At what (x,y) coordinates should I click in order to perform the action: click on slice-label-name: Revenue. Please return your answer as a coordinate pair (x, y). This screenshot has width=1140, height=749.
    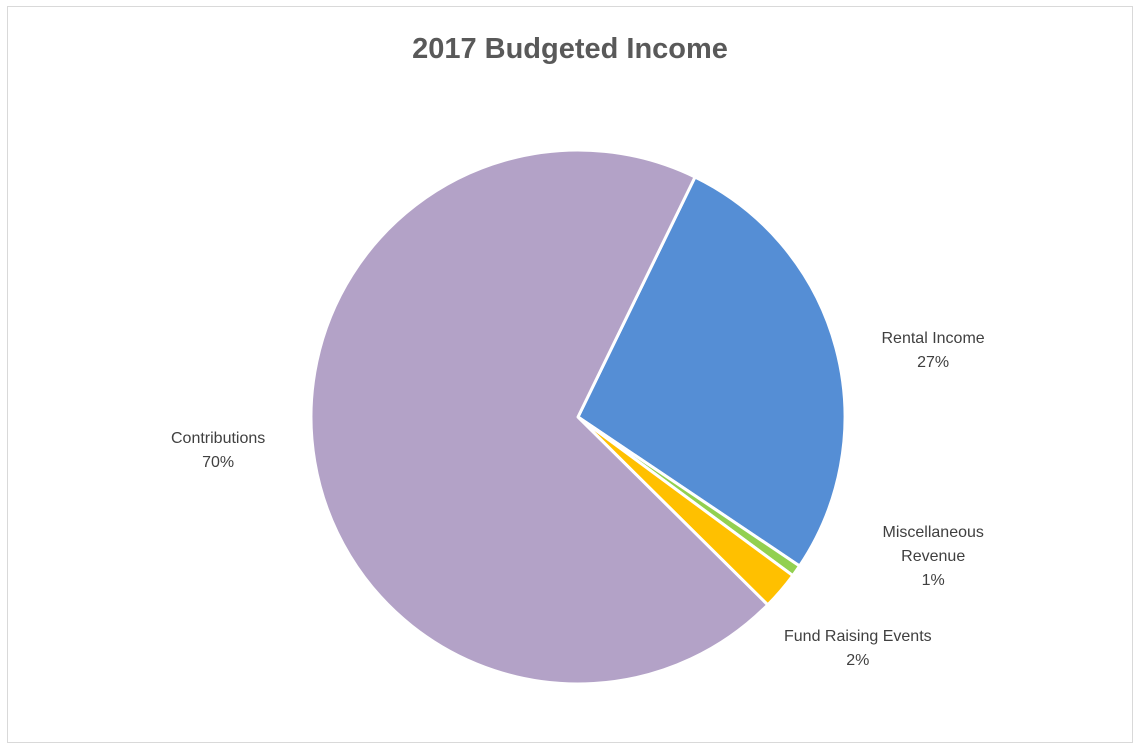
    Looking at the image, I should click on (933, 556).